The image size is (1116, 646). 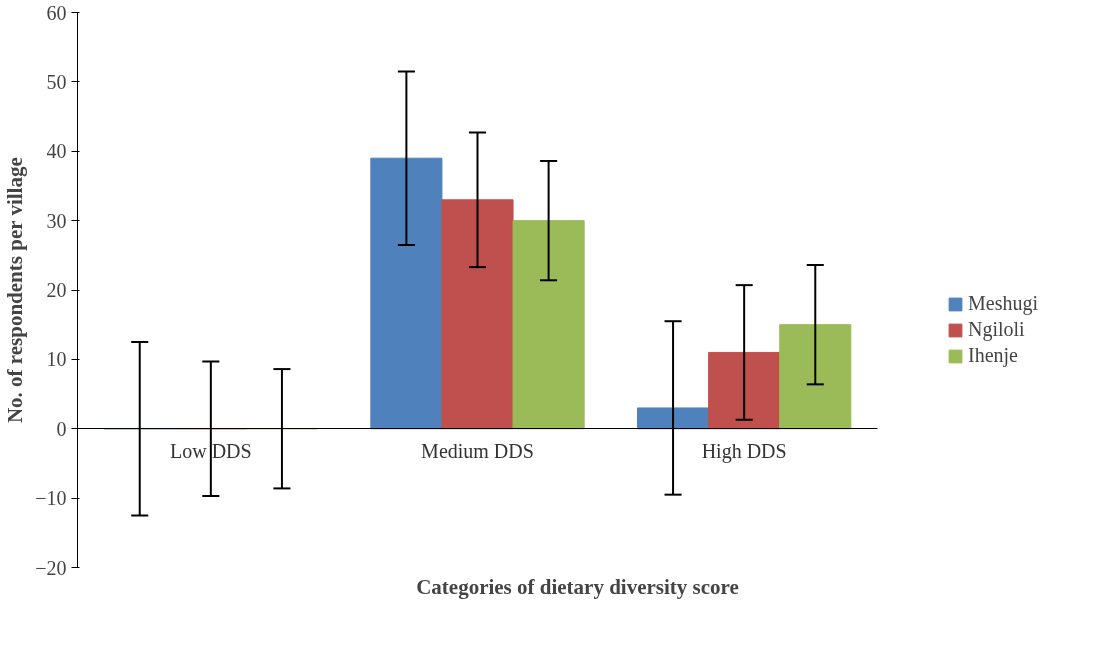 What do you see at coordinates (577, 586) in the screenshot?
I see `x-axis-title: Categories of dietary diversity score` at bounding box center [577, 586].